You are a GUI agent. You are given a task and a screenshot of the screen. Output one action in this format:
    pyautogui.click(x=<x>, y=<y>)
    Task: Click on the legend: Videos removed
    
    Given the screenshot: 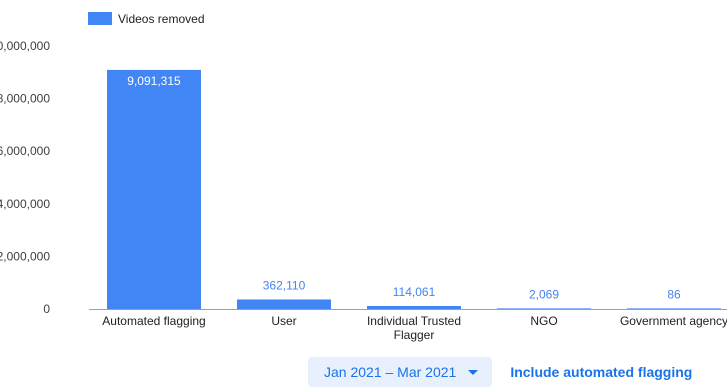 What is the action you would take?
    pyautogui.click(x=146, y=19)
    